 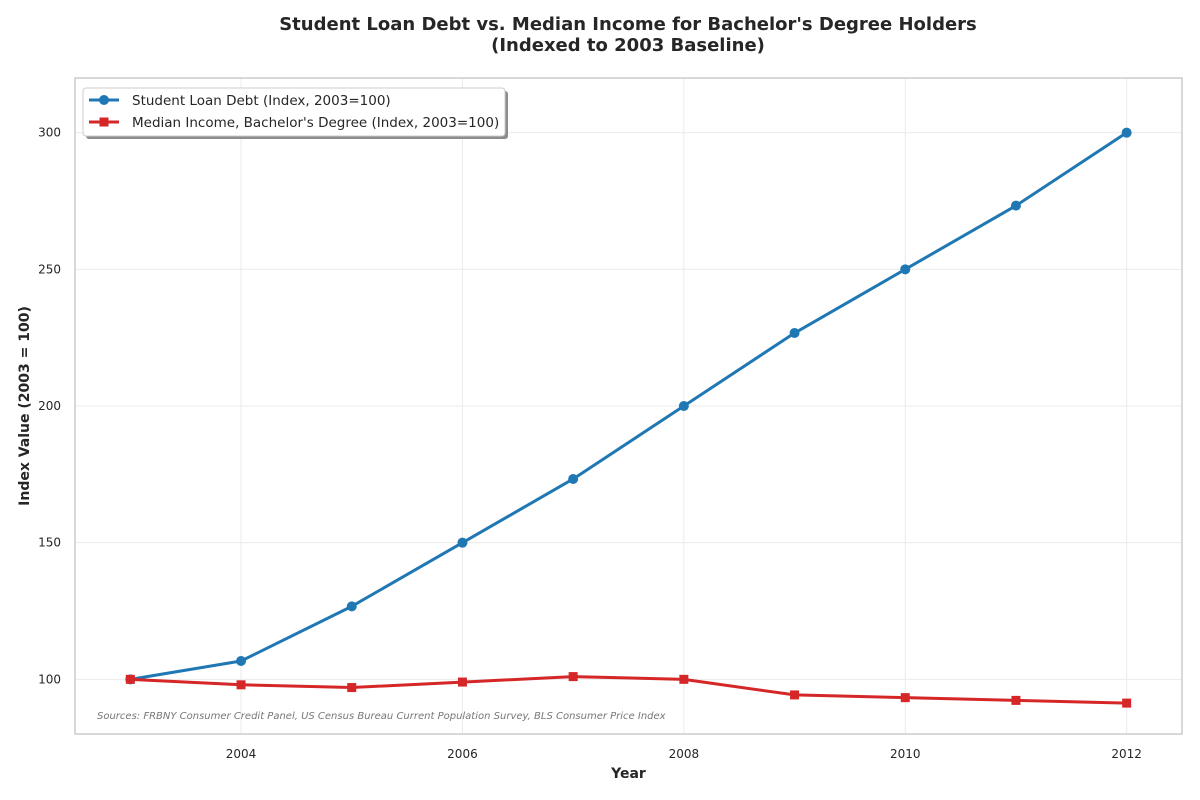 I want to click on y-axis-label: Index Value (2003 = 100), so click(x=25, y=406).